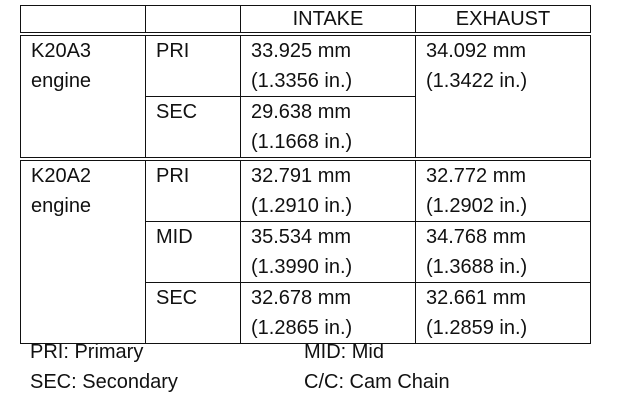 The image size is (624, 412). Describe the element at coordinates (302, 328) in the screenshot. I see `cell-line: (1.2865 in.)` at that location.